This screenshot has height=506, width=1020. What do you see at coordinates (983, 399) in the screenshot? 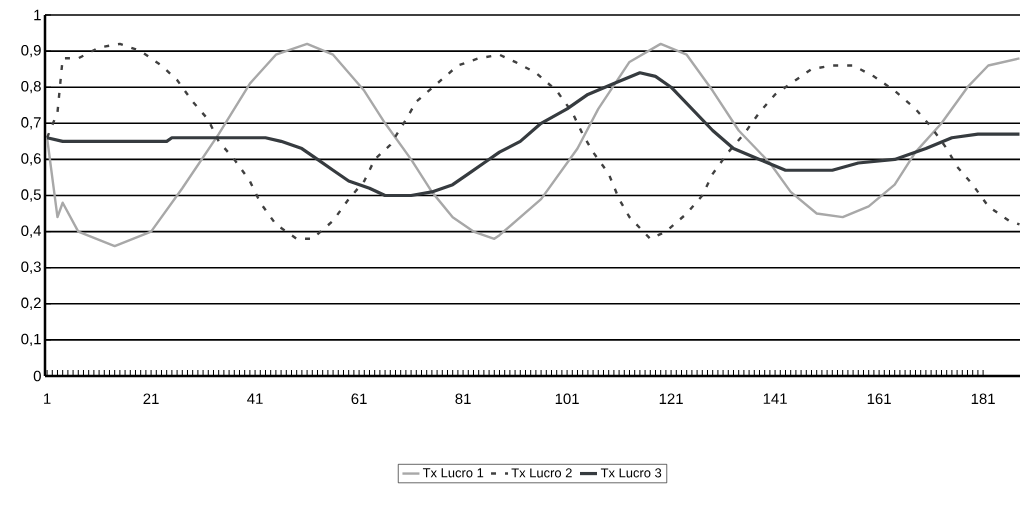
I see `x-tick-label: 181` at bounding box center [983, 399].